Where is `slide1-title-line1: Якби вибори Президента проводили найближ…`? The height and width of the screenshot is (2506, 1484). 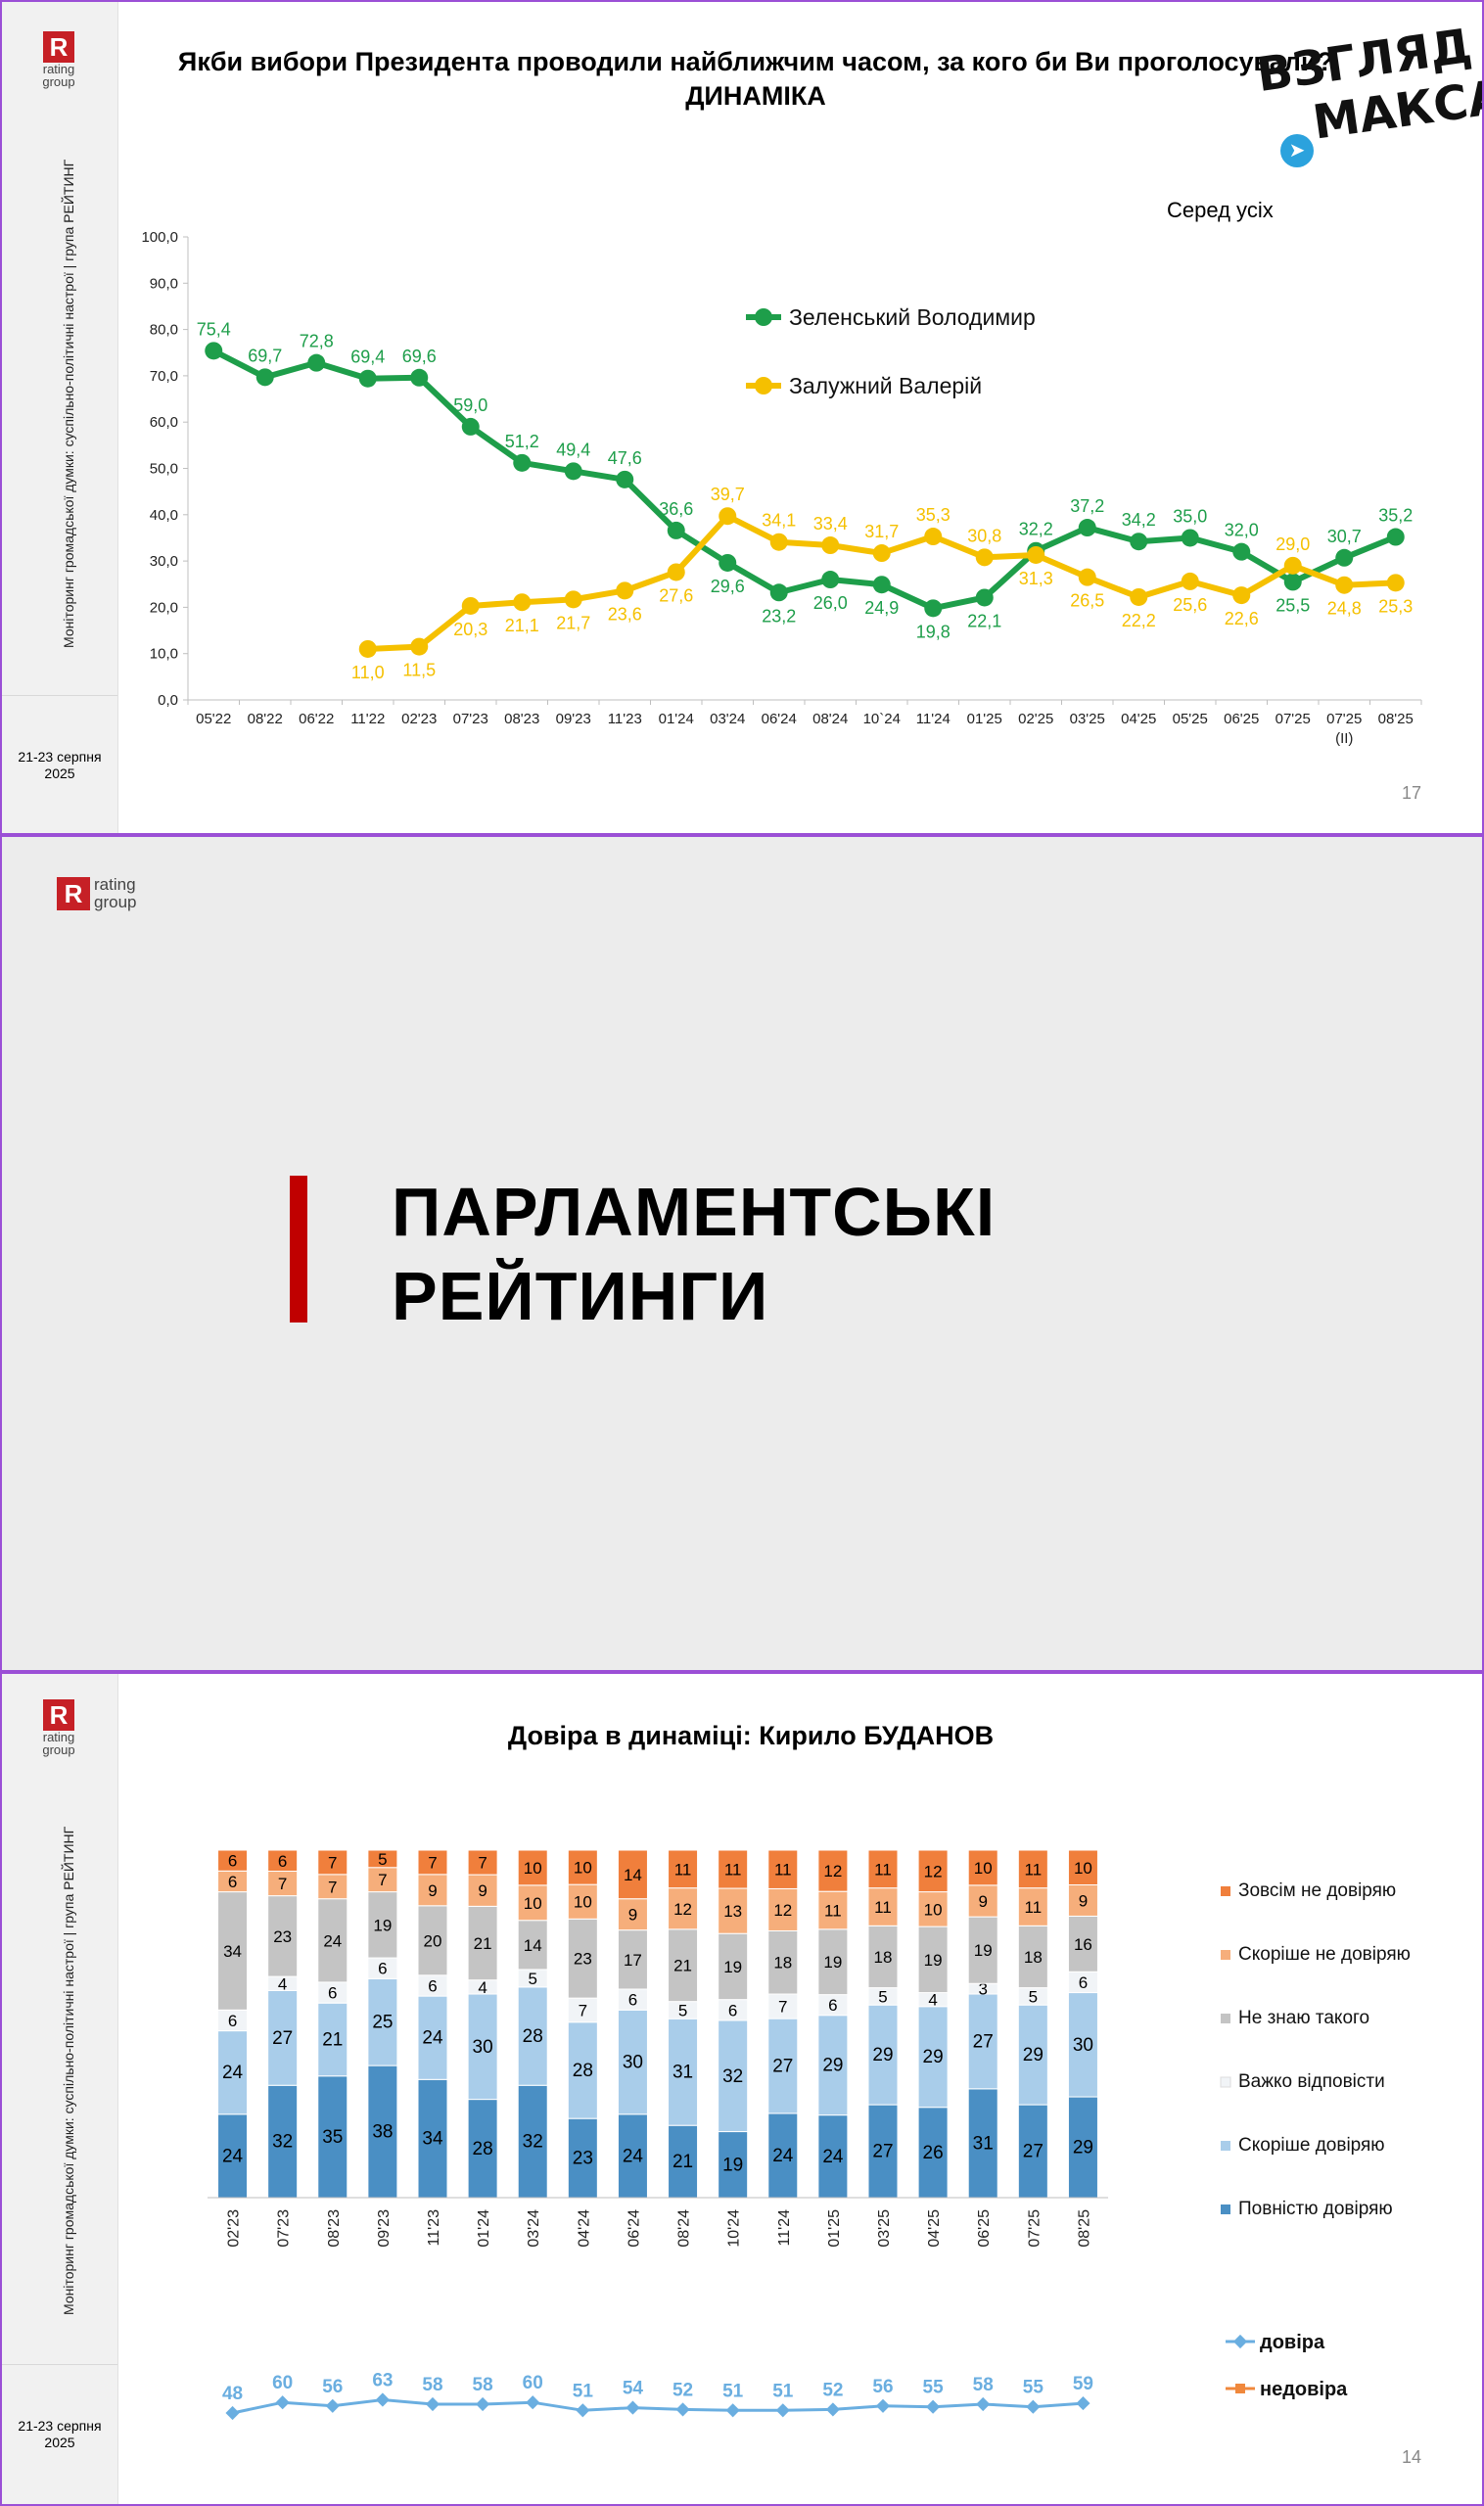
slide1-title-line1: Якби вибори Президента проводили найближ… is located at coordinates (755, 61).